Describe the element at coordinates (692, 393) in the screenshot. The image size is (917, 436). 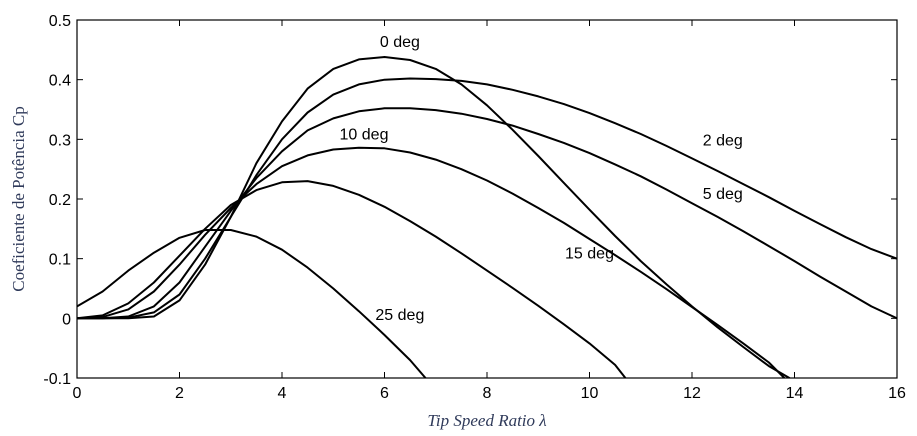
I see `x-tick-label: 12` at that location.